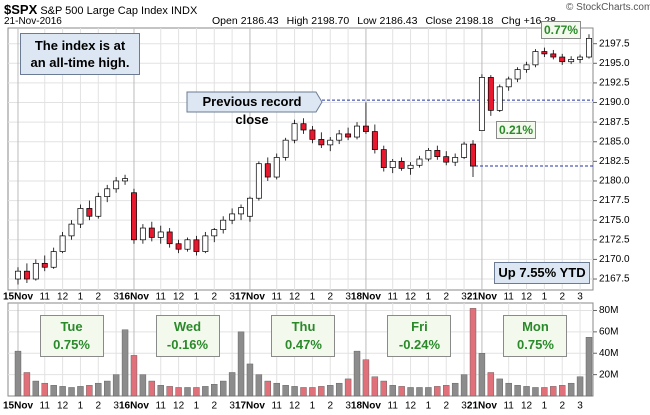  I want to click on annotation-ytd: Up 7.55% YTD, so click(542, 273).